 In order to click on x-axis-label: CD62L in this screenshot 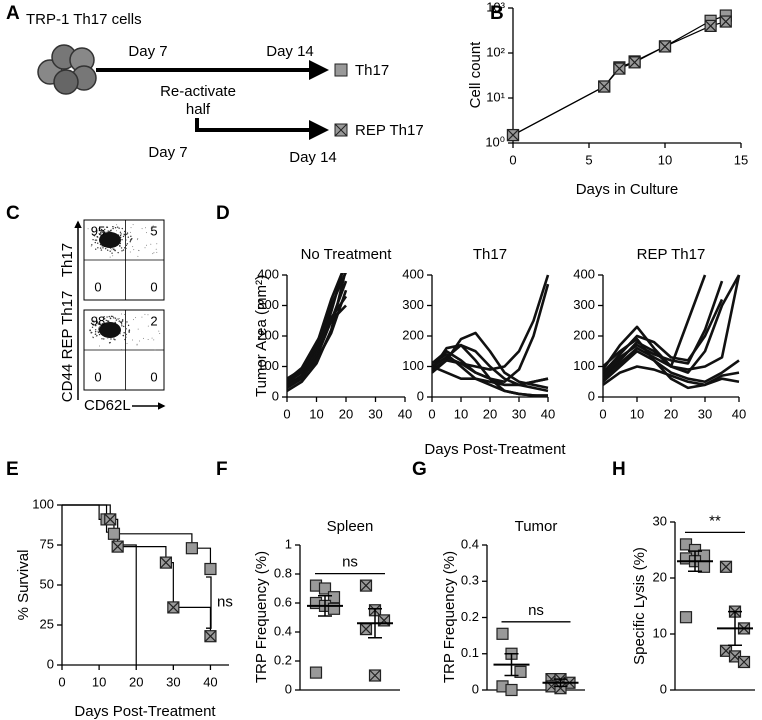, I will do `click(107, 405)`.